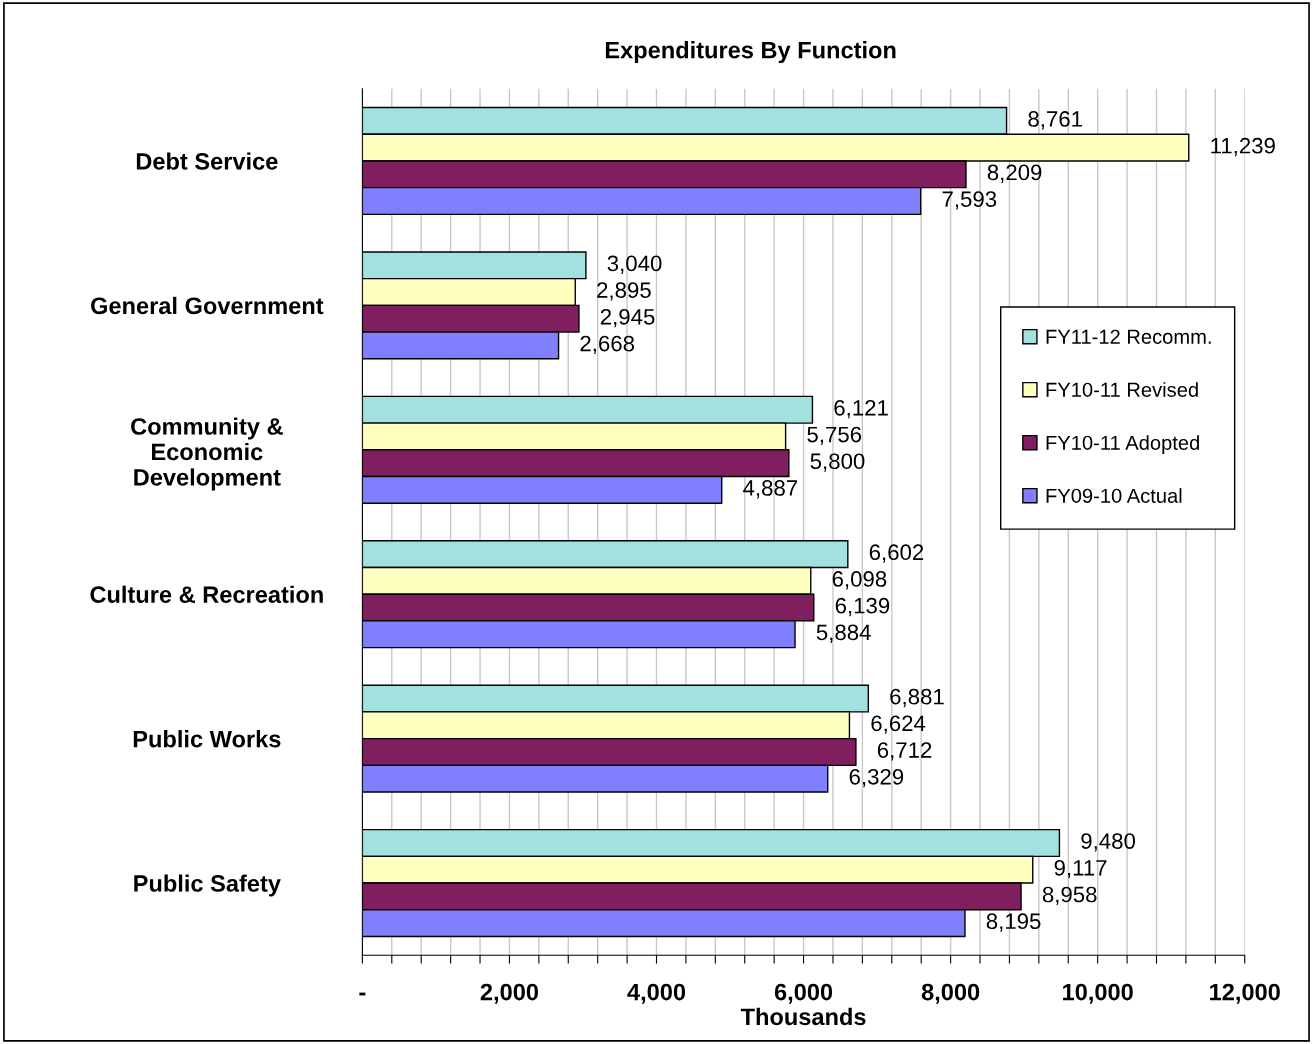  What do you see at coordinates (1098, 993) in the screenshot?
I see `x-tick-label: 10,000` at bounding box center [1098, 993].